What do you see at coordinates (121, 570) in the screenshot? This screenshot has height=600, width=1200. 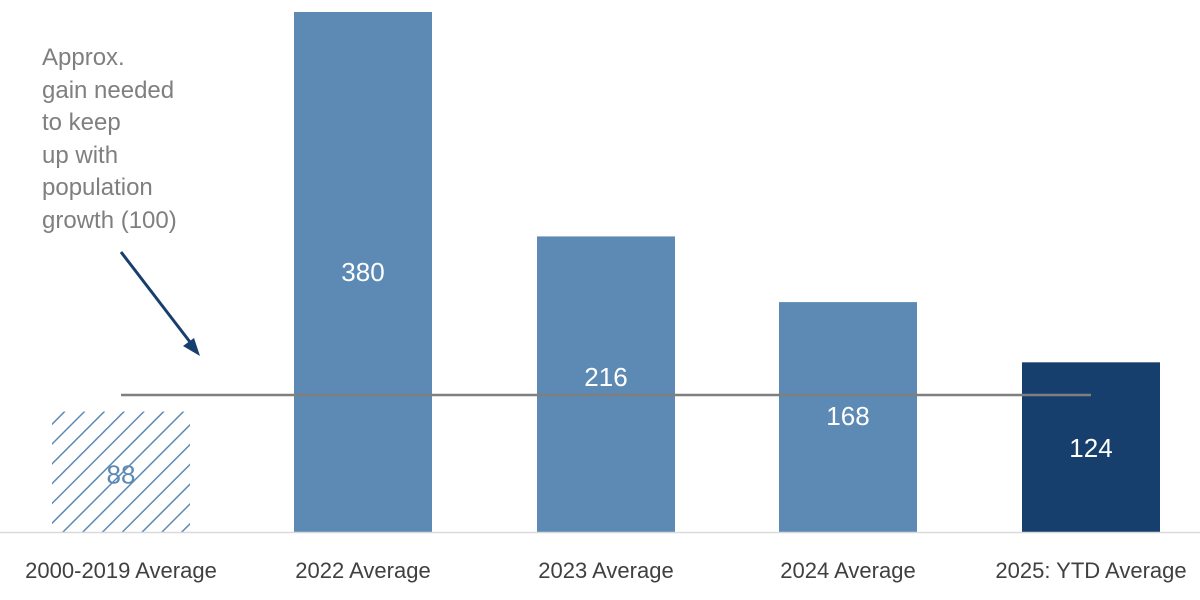 I see `x-tick-label: 2000-2019 Average` at bounding box center [121, 570].